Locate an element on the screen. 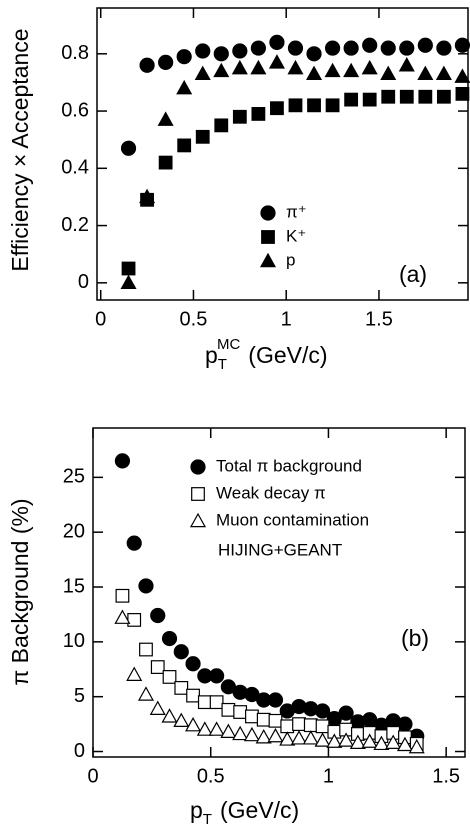 This screenshot has height=830, width=470. y-tick-label: 15 is located at coordinates (74, 586).